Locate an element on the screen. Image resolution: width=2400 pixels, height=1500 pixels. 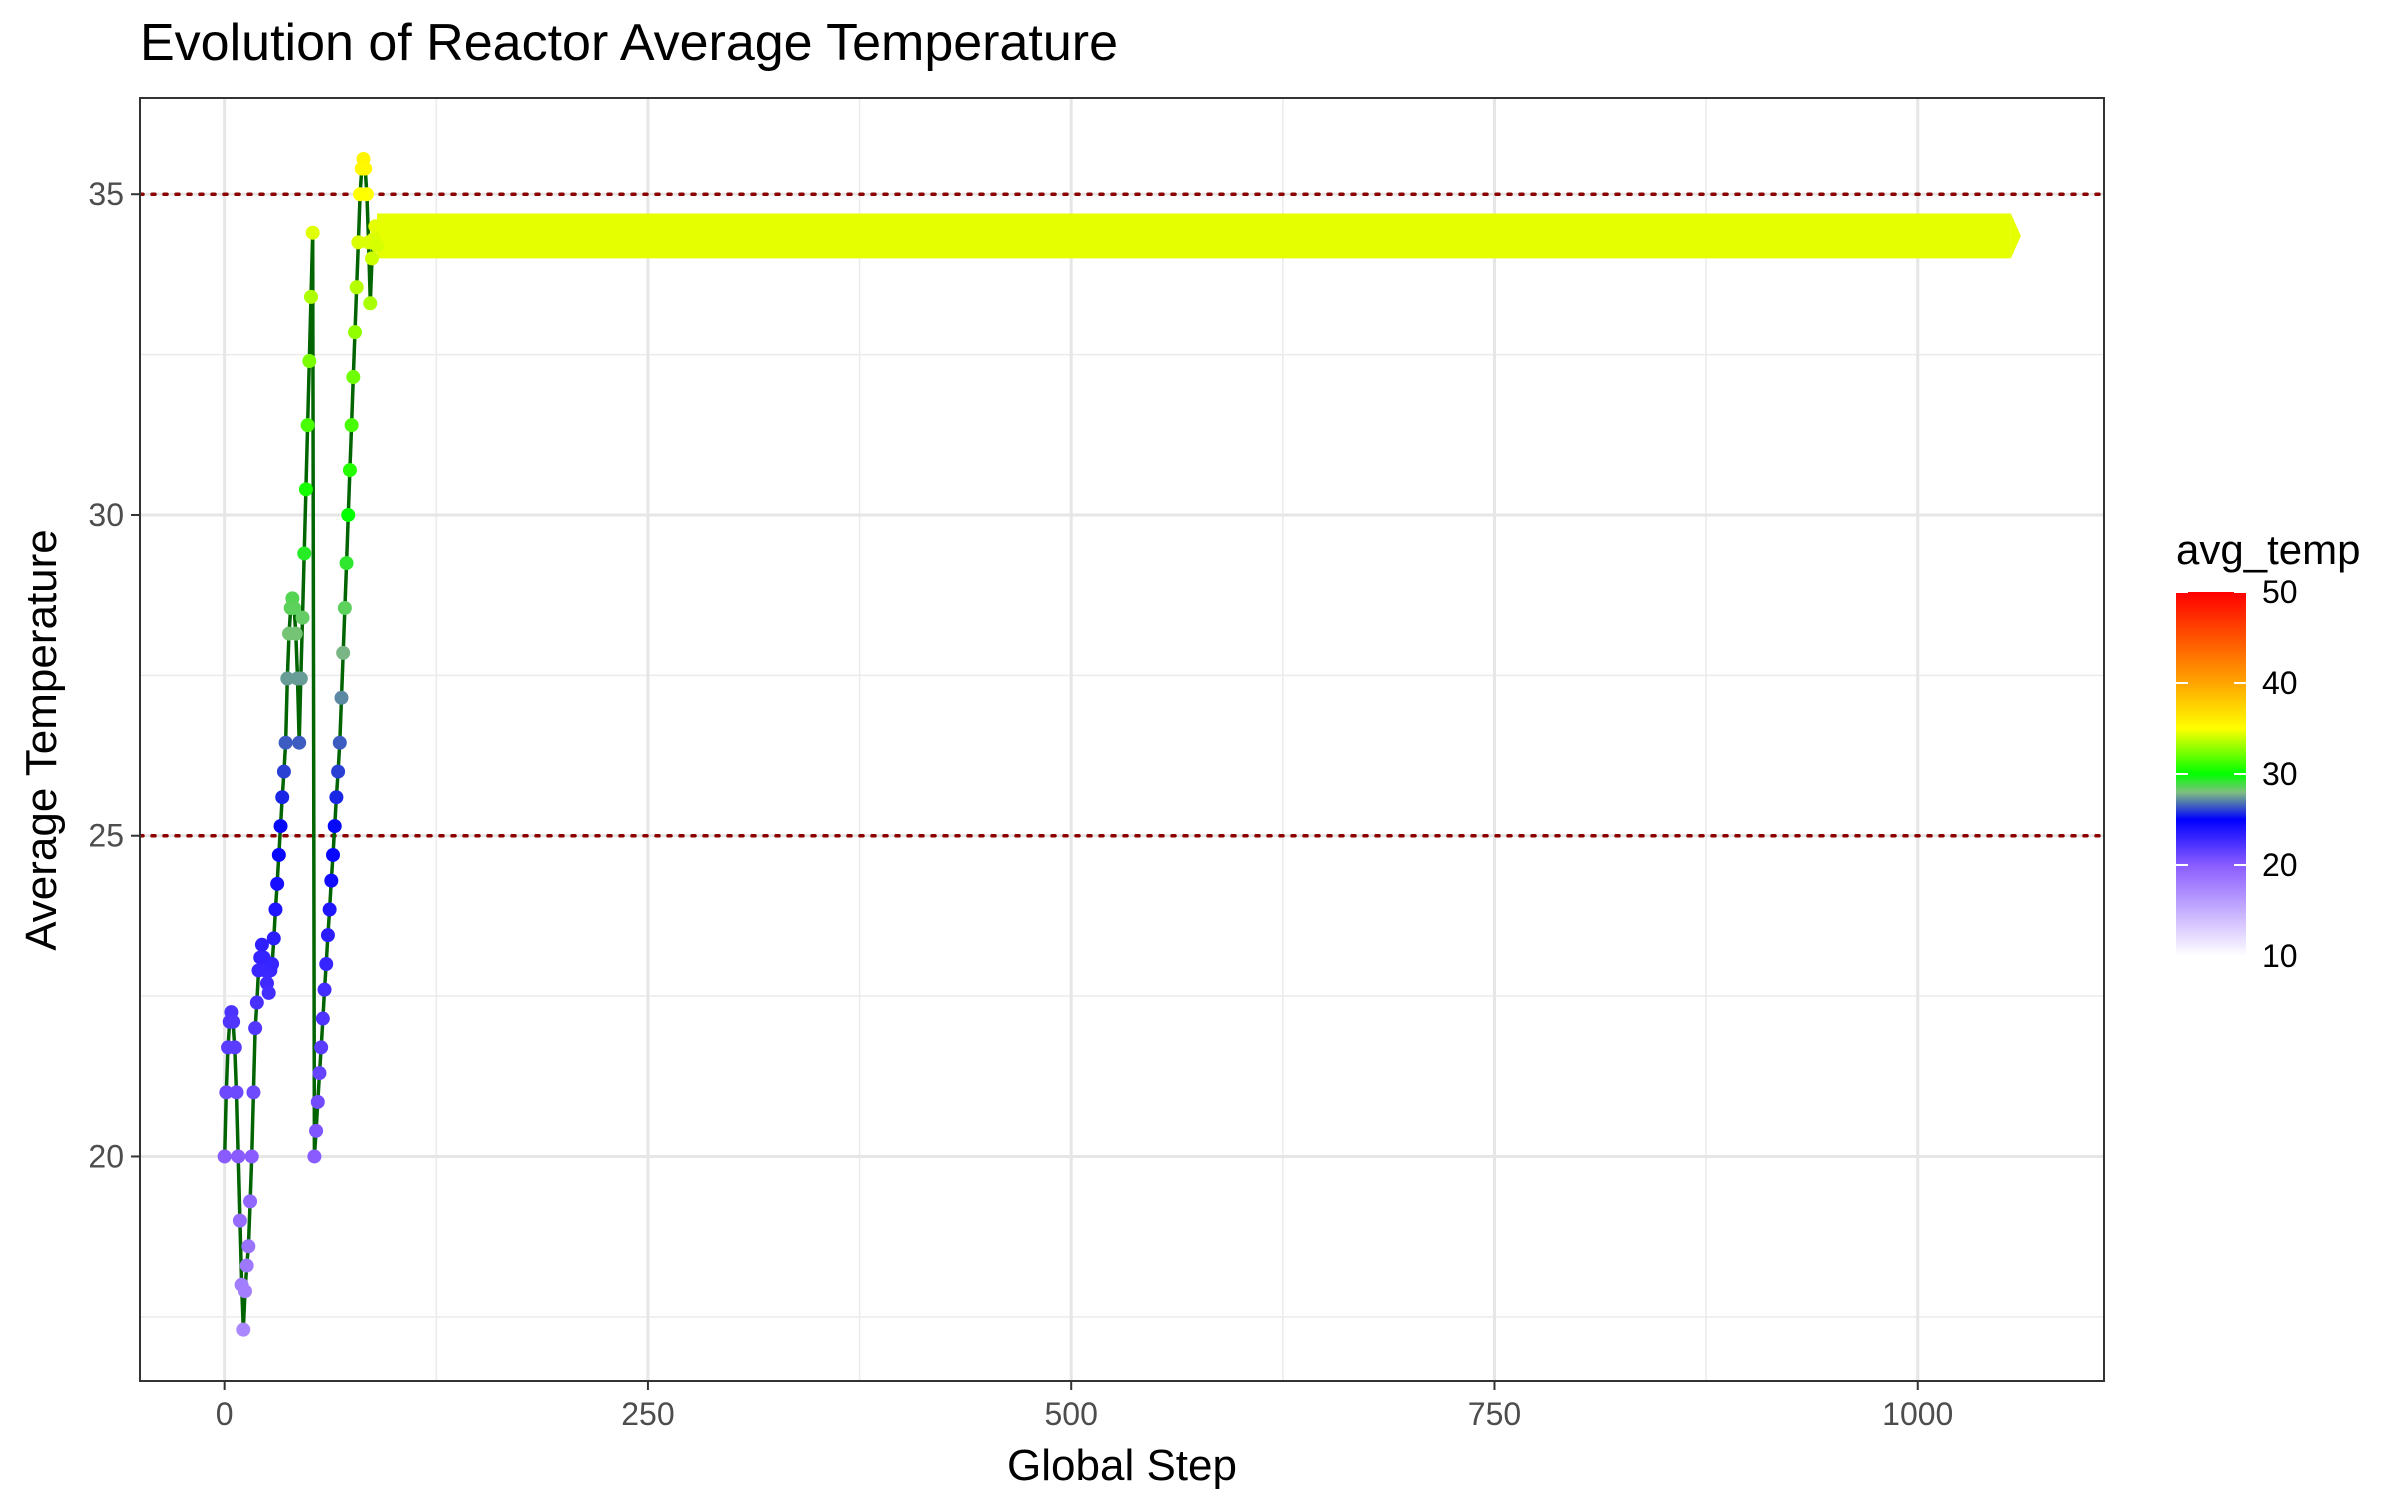
x-tick-label-4: 1000 is located at coordinates (1917, 1414).